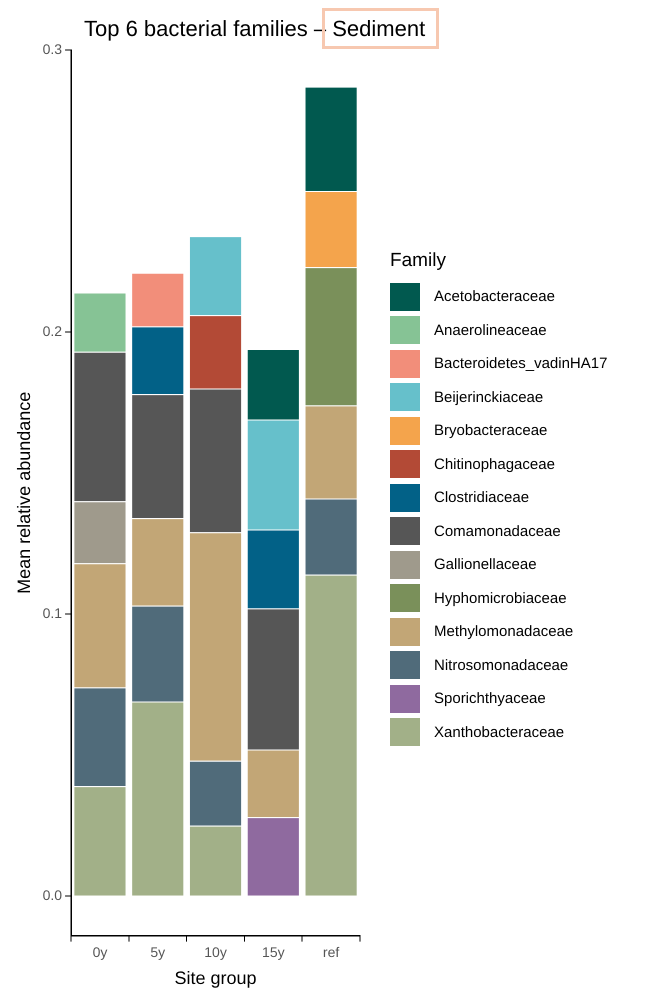  What do you see at coordinates (494, 464) in the screenshot?
I see `legend-label: Chitinophagaceae` at bounding box center [494, 464].